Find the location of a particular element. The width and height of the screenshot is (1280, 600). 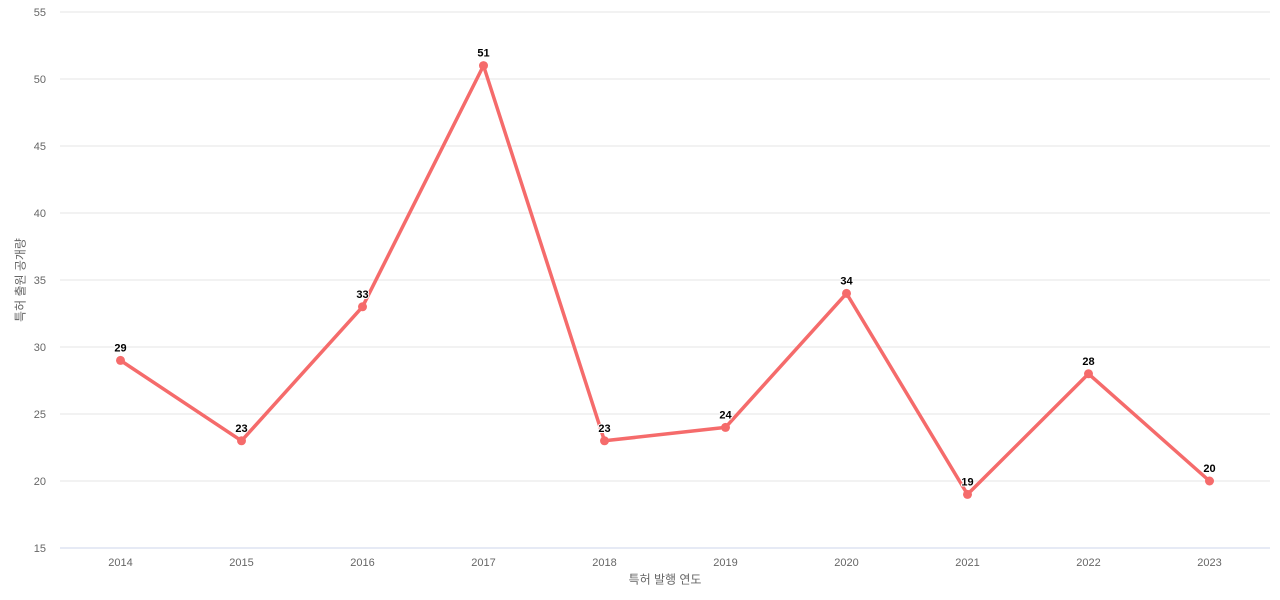

x-tick-label: 2019 is located at coordinates (725, 563).